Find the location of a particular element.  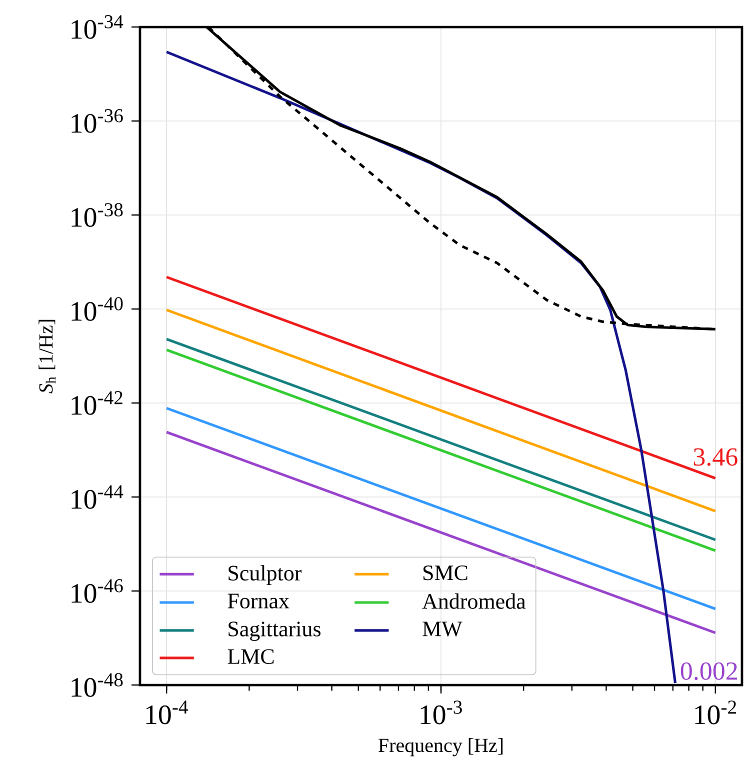

legend-label: Andromeda is located at coordinates (474, 601).